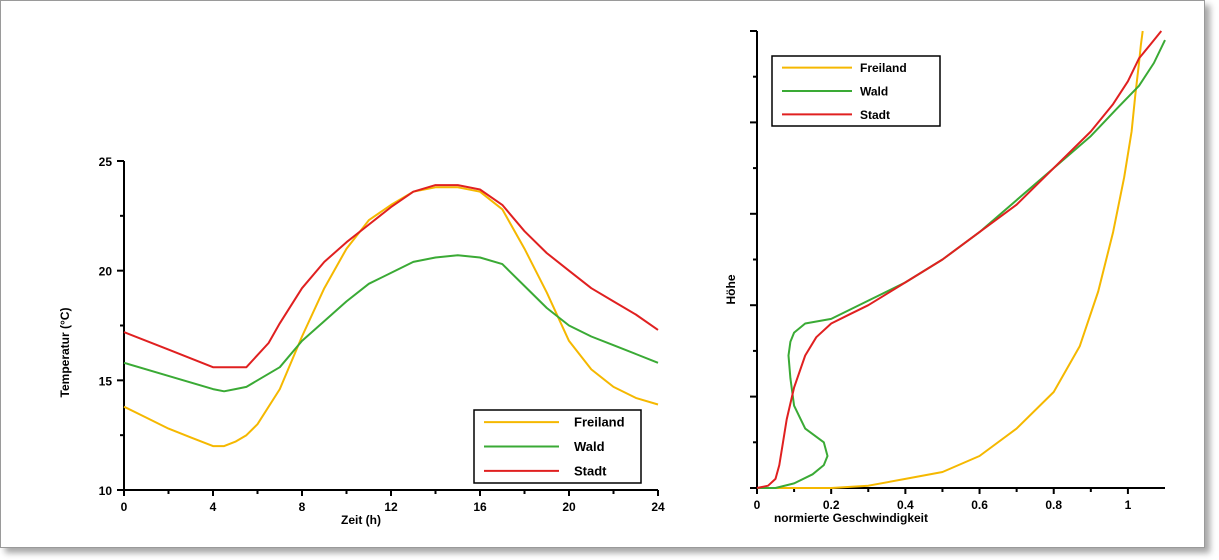 This screenshot has height=560, width=1219. Describe the element at coordinates (905, 505) in the screenshot. I see `x-tick-label: 0.4` at that location.